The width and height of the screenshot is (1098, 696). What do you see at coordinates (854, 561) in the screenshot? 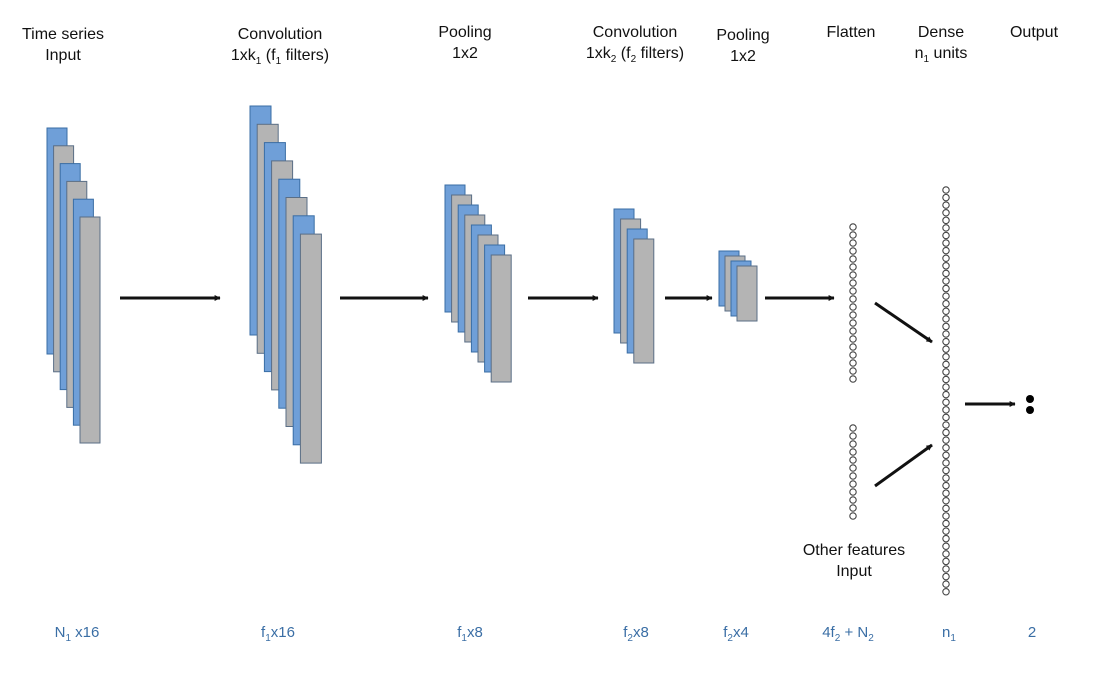
I see `other-features-label: Other features Input` at bounding box center [854, 561].